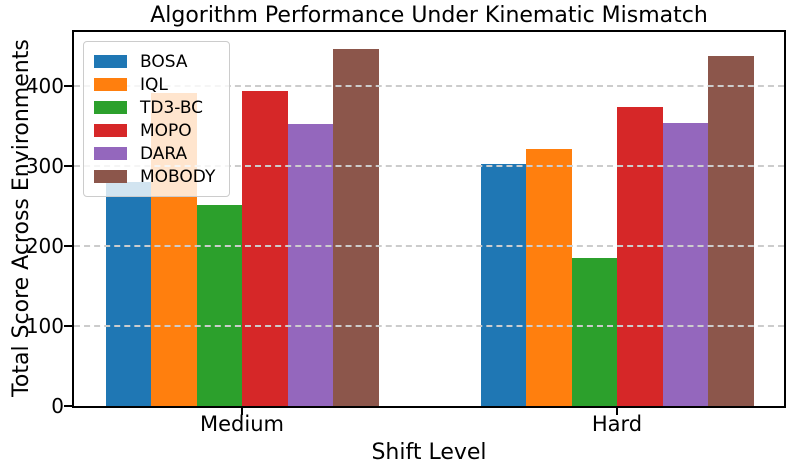  I want to click on bar-mobody-hard, so click(731, 230).